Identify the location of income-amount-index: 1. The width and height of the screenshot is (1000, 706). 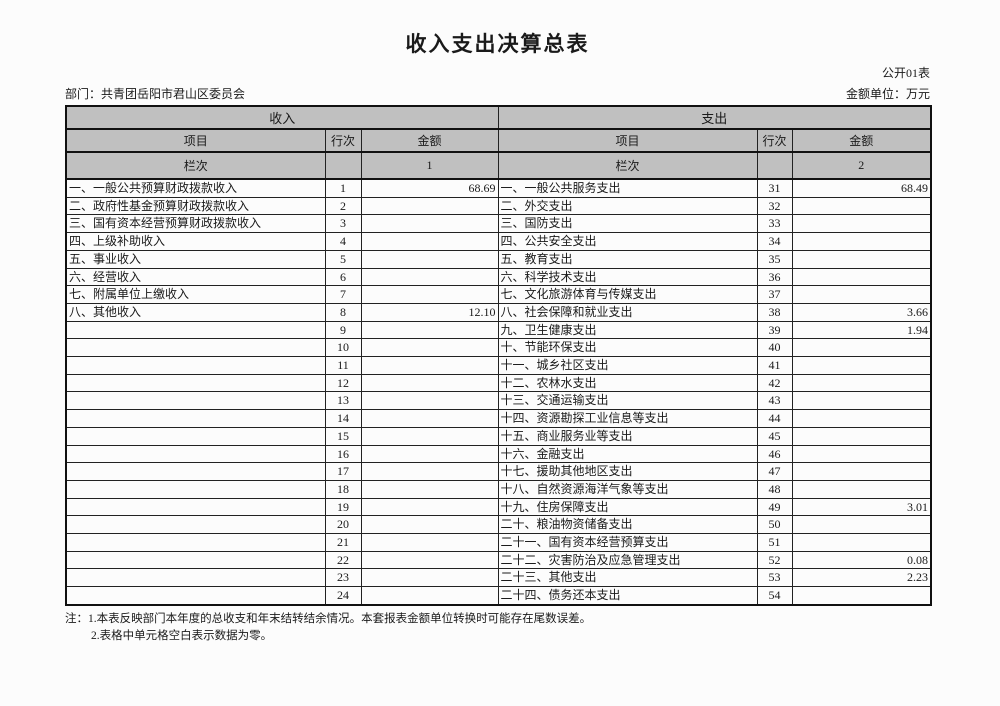
(429, 165).